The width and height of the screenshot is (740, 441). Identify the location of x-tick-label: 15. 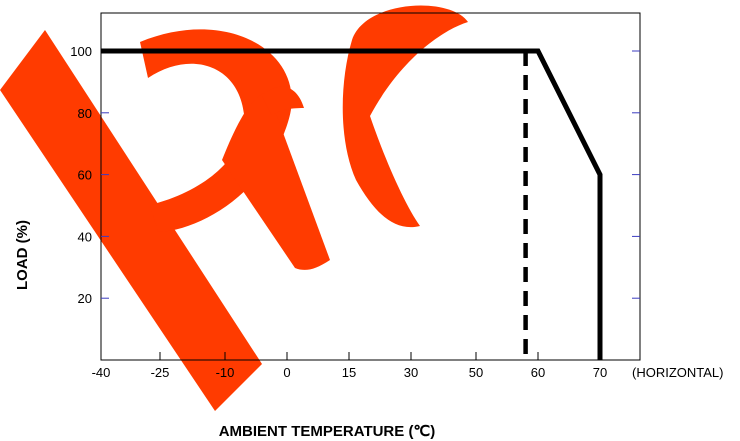
(349, 372).